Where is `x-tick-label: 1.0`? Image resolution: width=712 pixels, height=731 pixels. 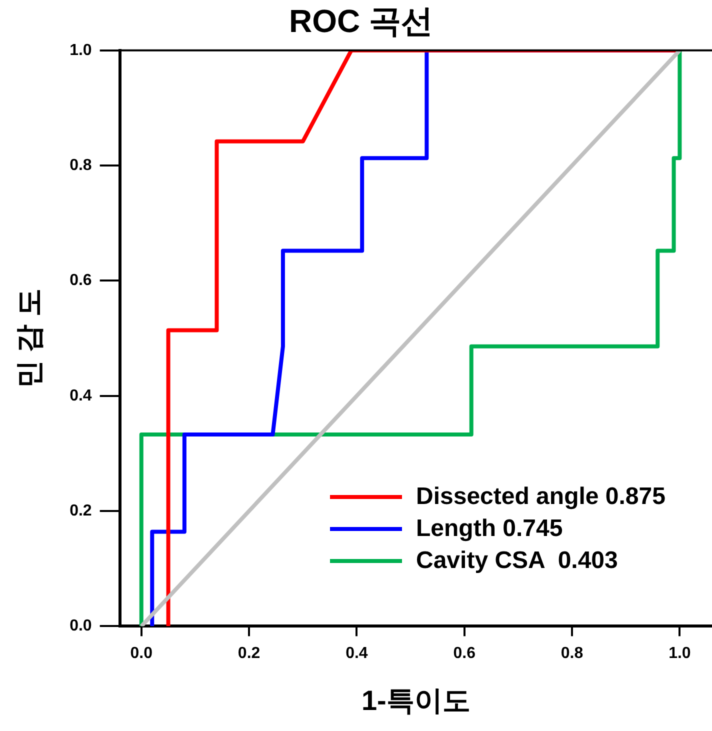 x-tick-label: 1.0 is located at coordinates (679, 653).